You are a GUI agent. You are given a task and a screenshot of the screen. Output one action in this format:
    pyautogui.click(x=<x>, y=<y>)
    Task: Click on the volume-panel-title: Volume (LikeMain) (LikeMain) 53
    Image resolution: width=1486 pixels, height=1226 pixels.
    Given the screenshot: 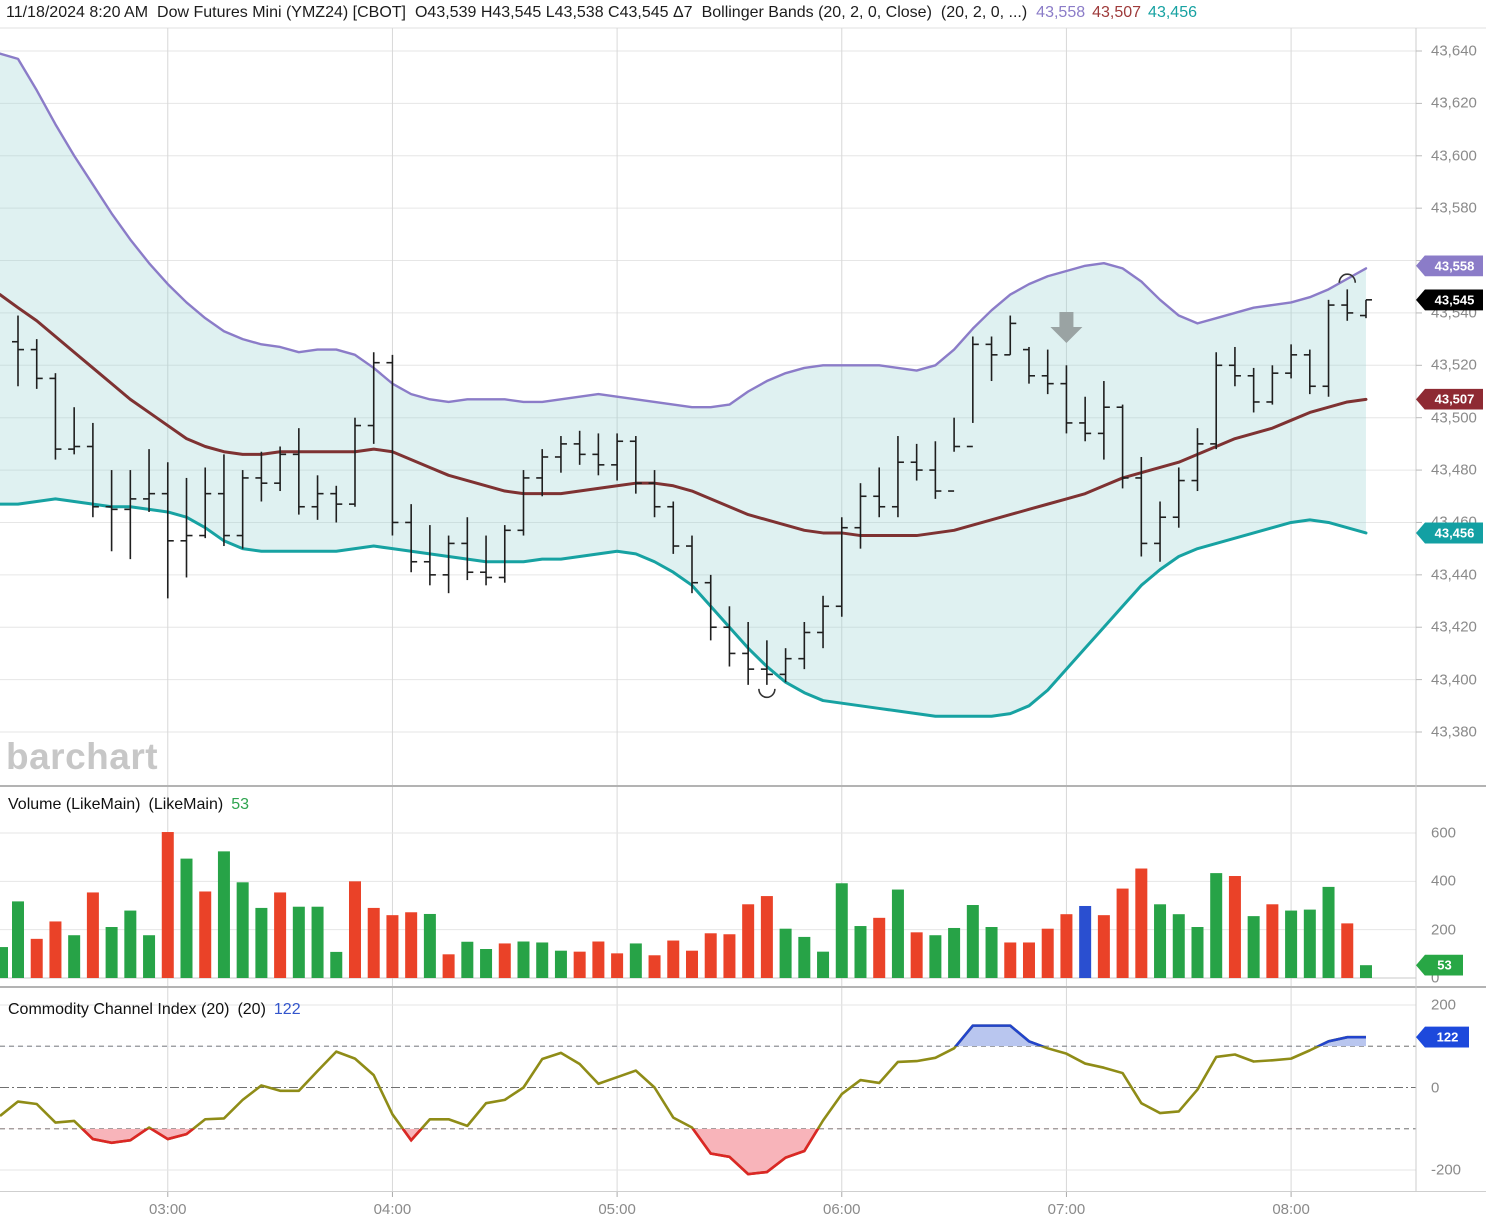 What is the action you would take?
    pyautogui.click(x=132, y=805)
    